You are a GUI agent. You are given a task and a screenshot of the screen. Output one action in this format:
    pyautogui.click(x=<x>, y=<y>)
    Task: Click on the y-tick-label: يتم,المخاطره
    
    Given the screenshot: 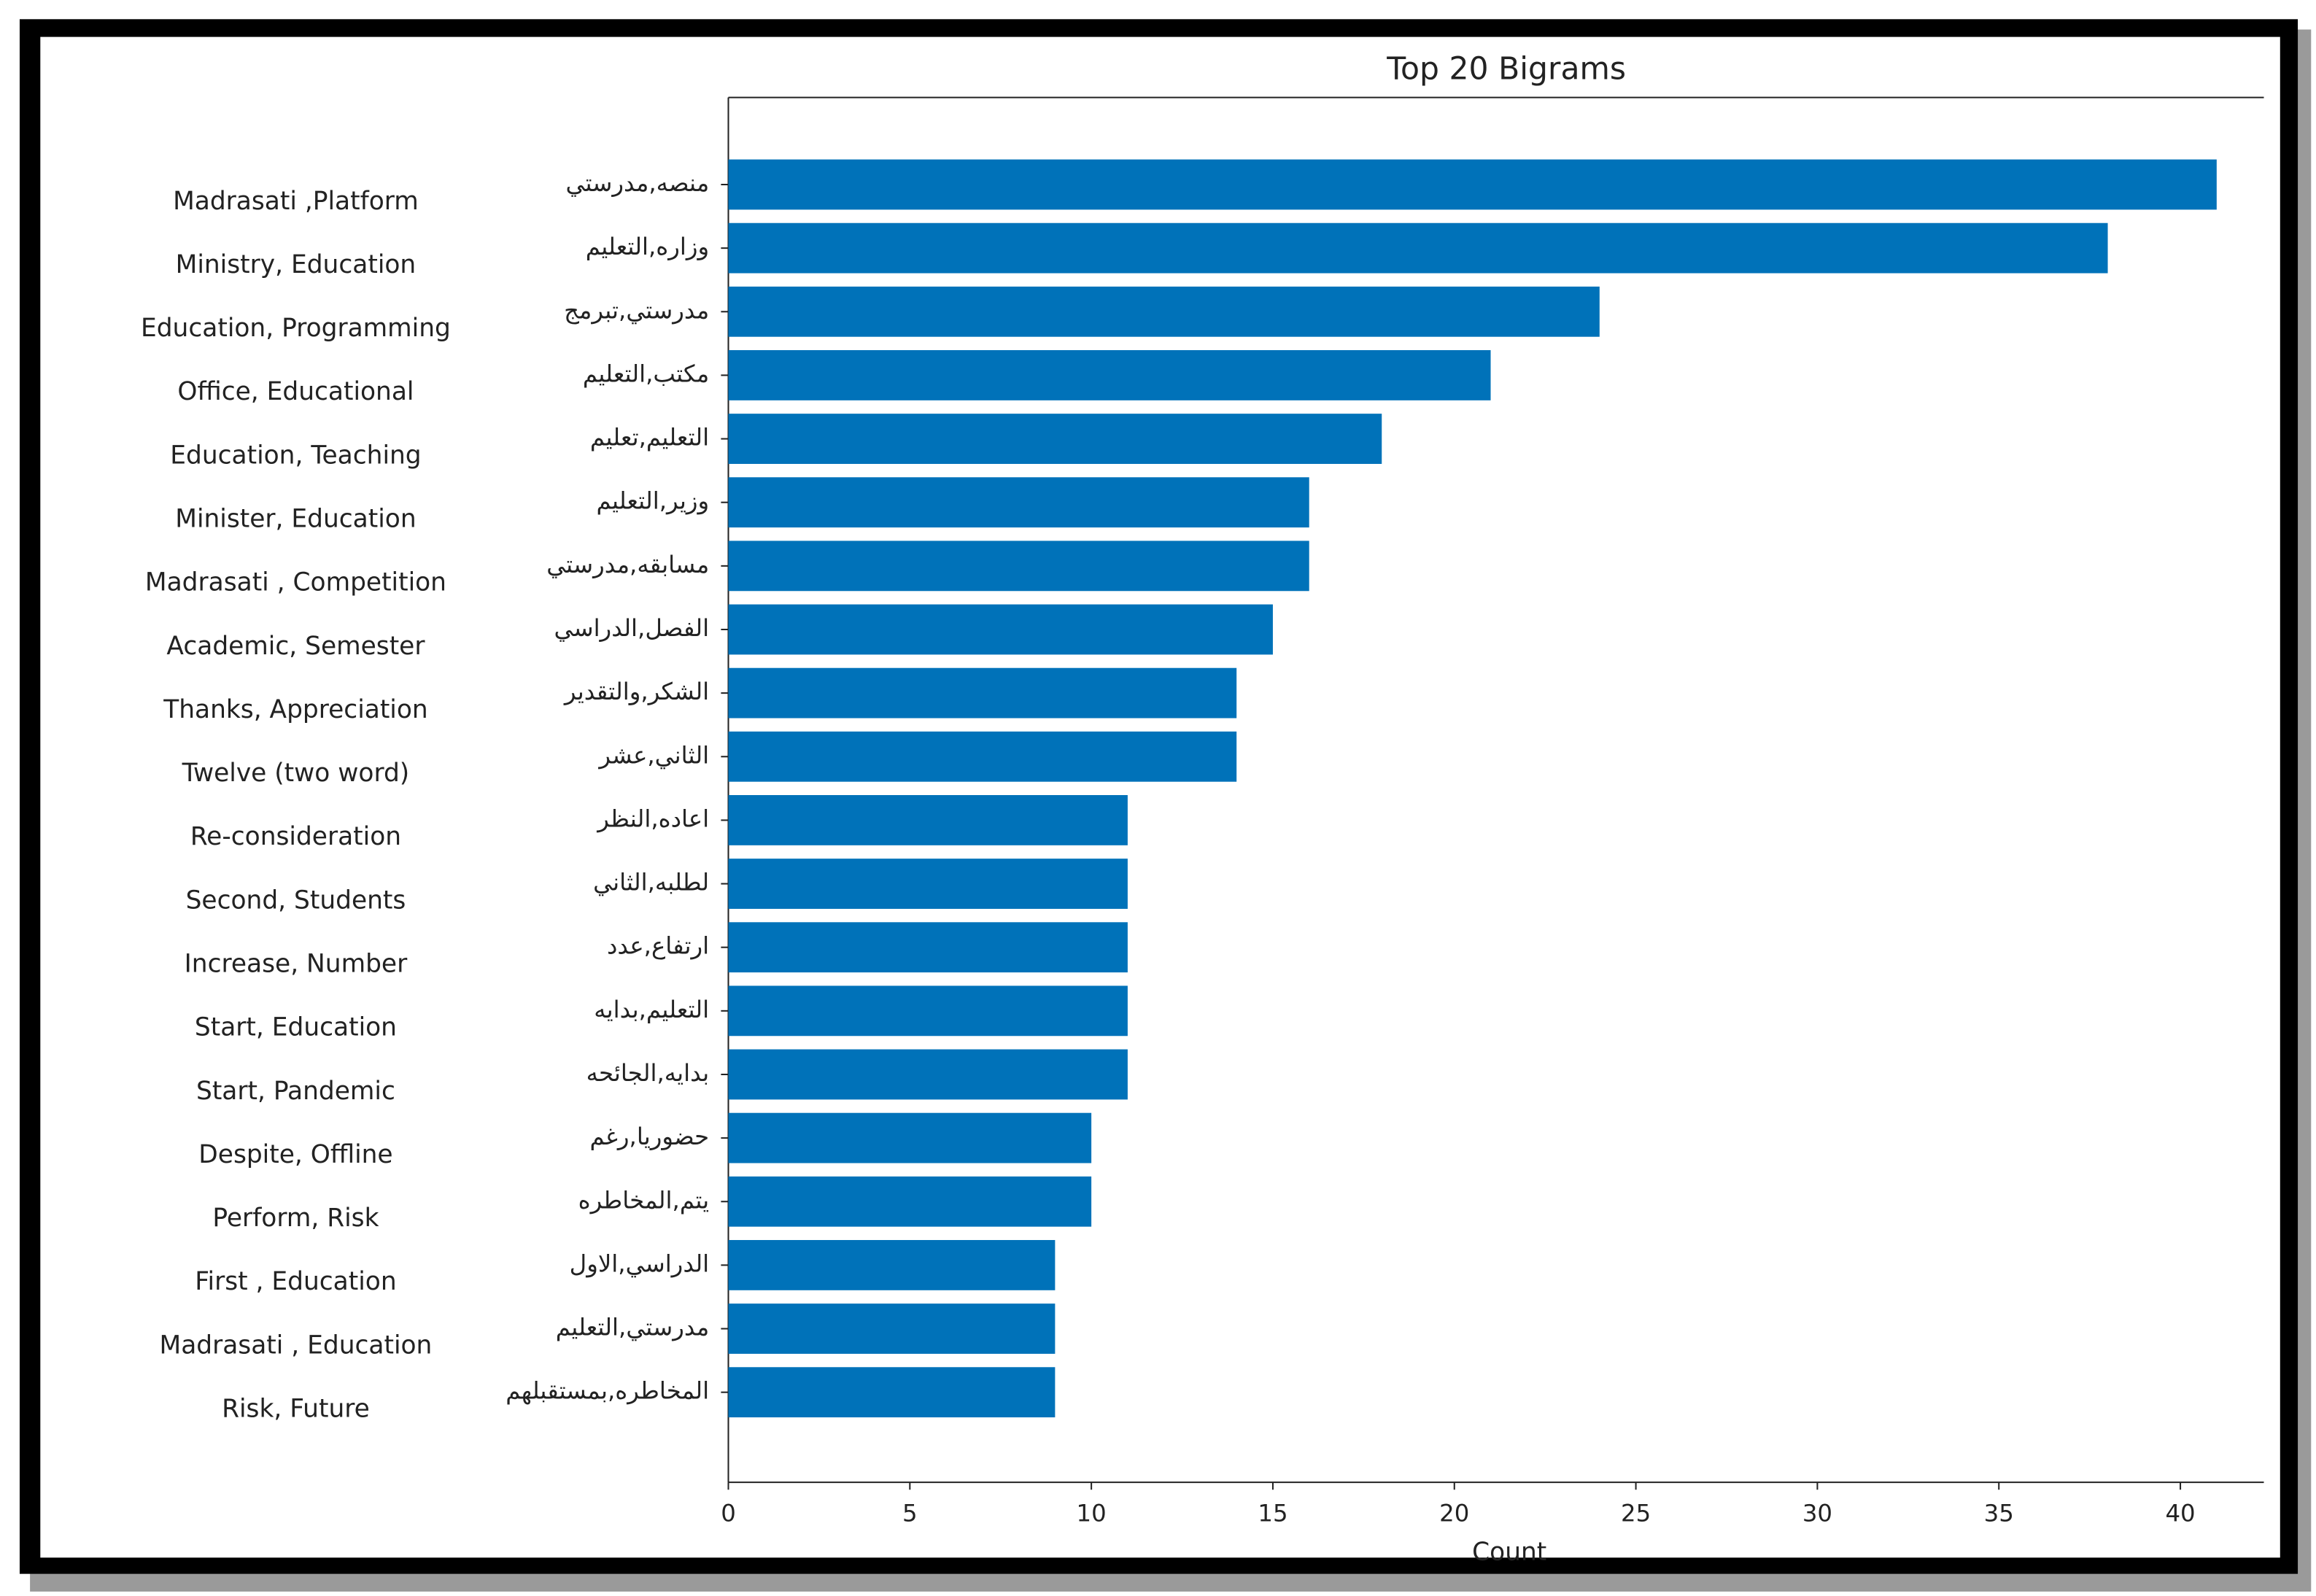 What is the action you would take?
    pyautogui.click(x=644, y=1200)
    